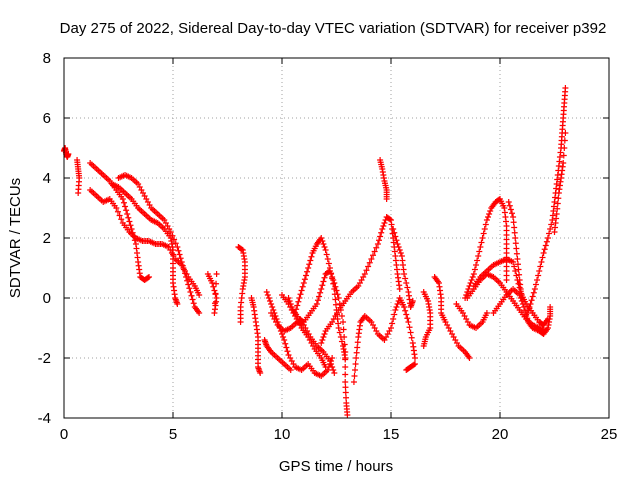 This screenshot has height=480, width=640. I want to click on x-tick-label: 0, so click(64, 434).